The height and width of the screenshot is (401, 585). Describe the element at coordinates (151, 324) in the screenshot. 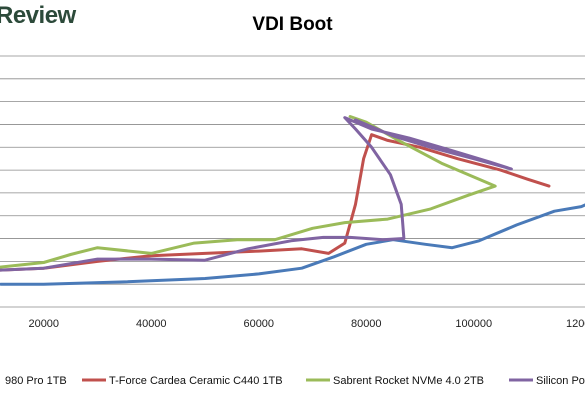

I see `x-tick-label: 40000` at that location.